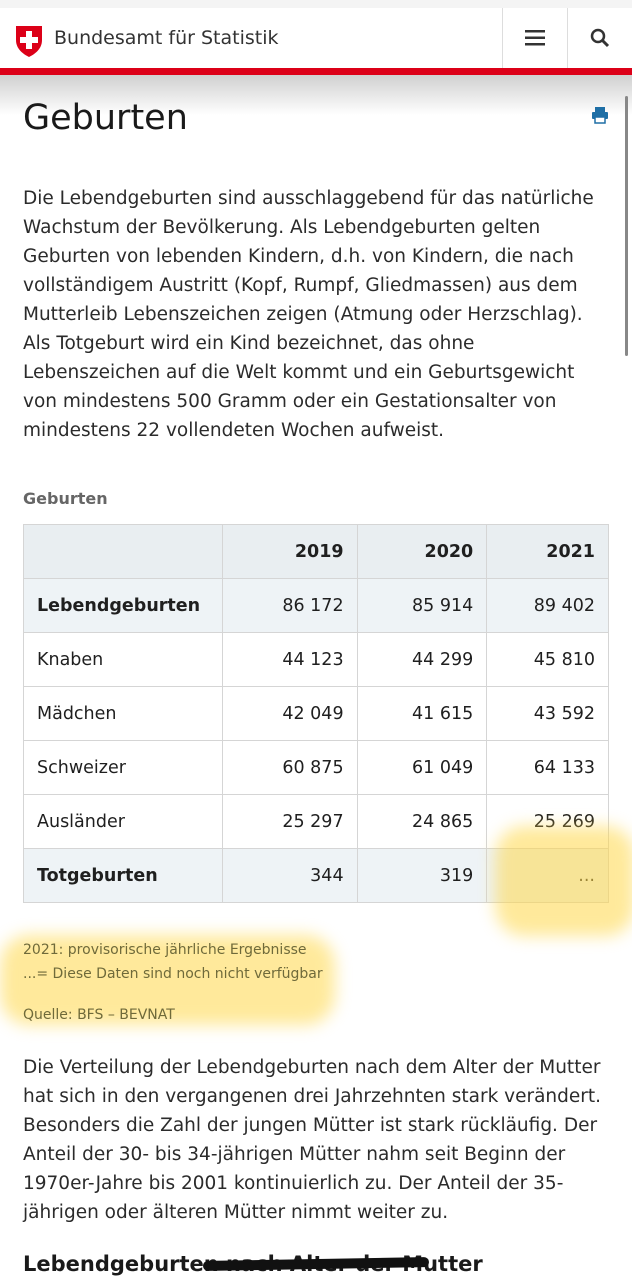 This screenshot has width=632, height=1280. I want to click on page-title: Geburten, so click(105, 118).